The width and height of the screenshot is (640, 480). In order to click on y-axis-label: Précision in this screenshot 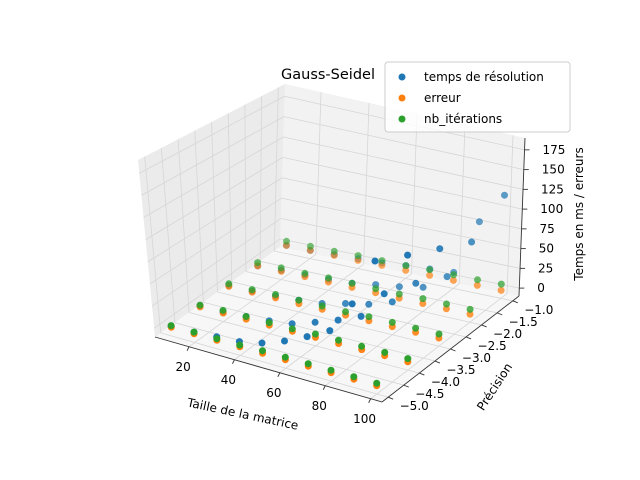, I will do `click(494, 387)`.